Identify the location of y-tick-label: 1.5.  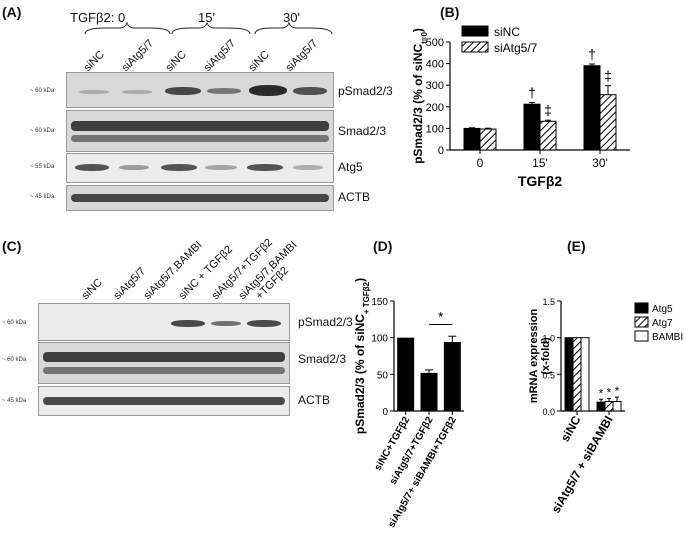
(548, 302).